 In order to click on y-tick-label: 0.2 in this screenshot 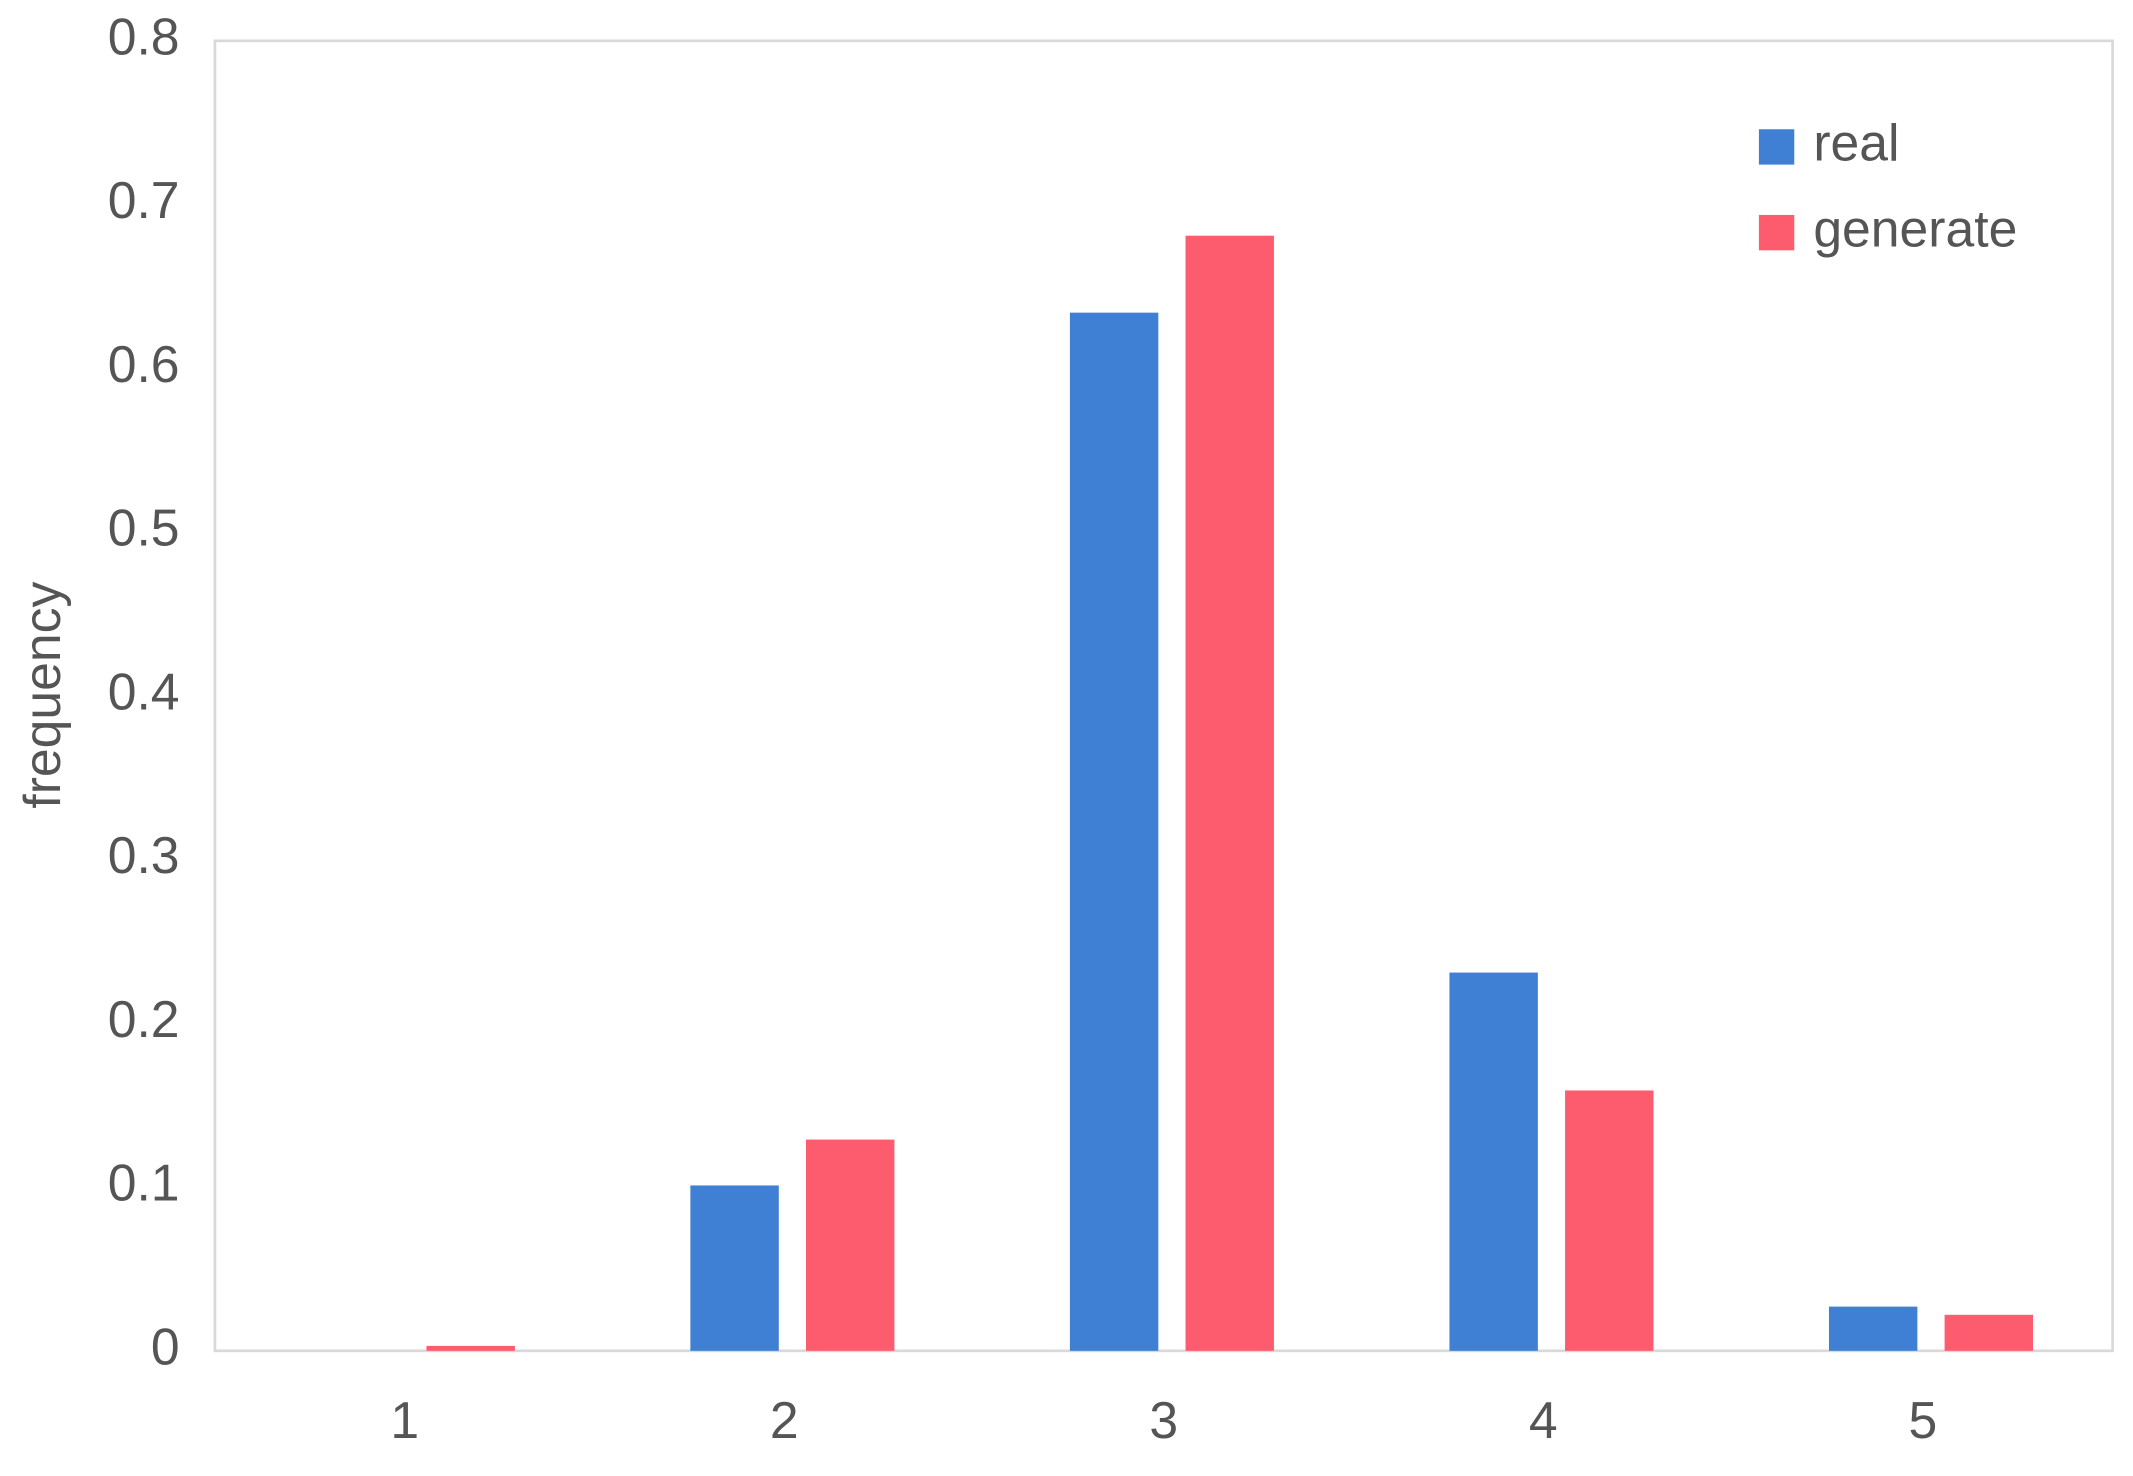, I will do `click(144, 1019)`.